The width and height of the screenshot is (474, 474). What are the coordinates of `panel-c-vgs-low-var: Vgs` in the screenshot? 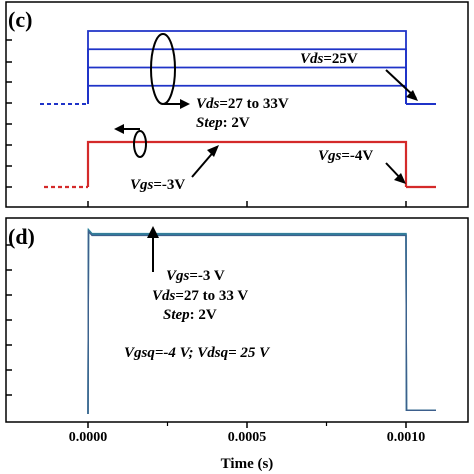 It's located at (330, 156).